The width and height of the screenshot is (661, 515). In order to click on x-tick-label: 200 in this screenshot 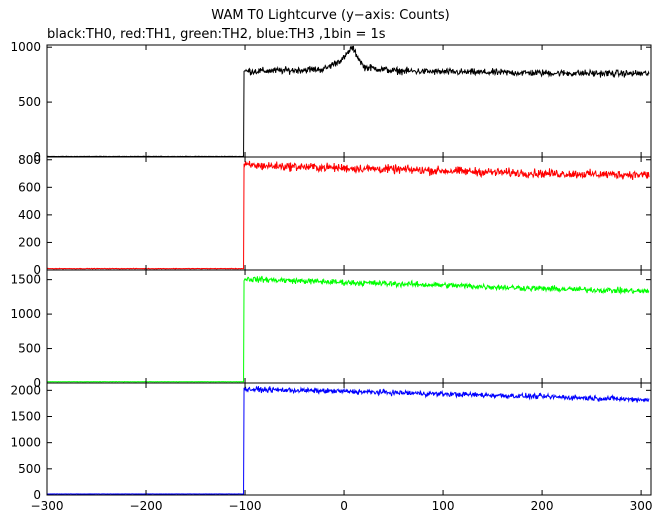, I will do `click(542, 506)`.